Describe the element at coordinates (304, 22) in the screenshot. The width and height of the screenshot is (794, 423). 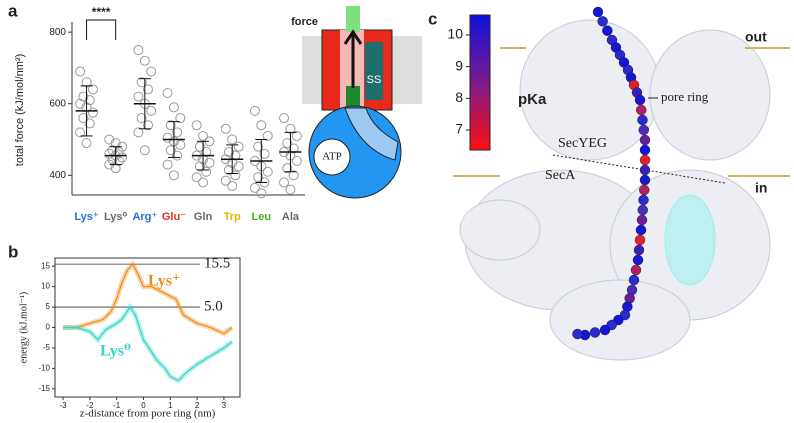
I see `diagram-label: force` at that location.